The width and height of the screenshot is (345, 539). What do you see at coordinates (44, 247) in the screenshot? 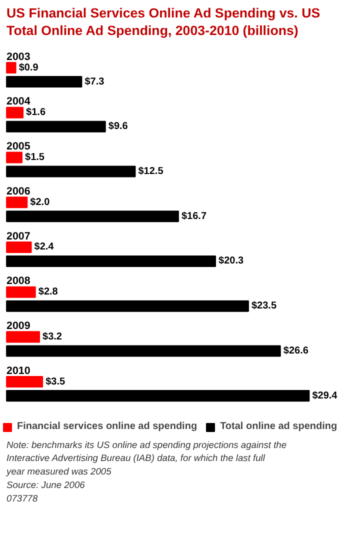
I see `data-label: $2.4` at bounding box center [44, 247].